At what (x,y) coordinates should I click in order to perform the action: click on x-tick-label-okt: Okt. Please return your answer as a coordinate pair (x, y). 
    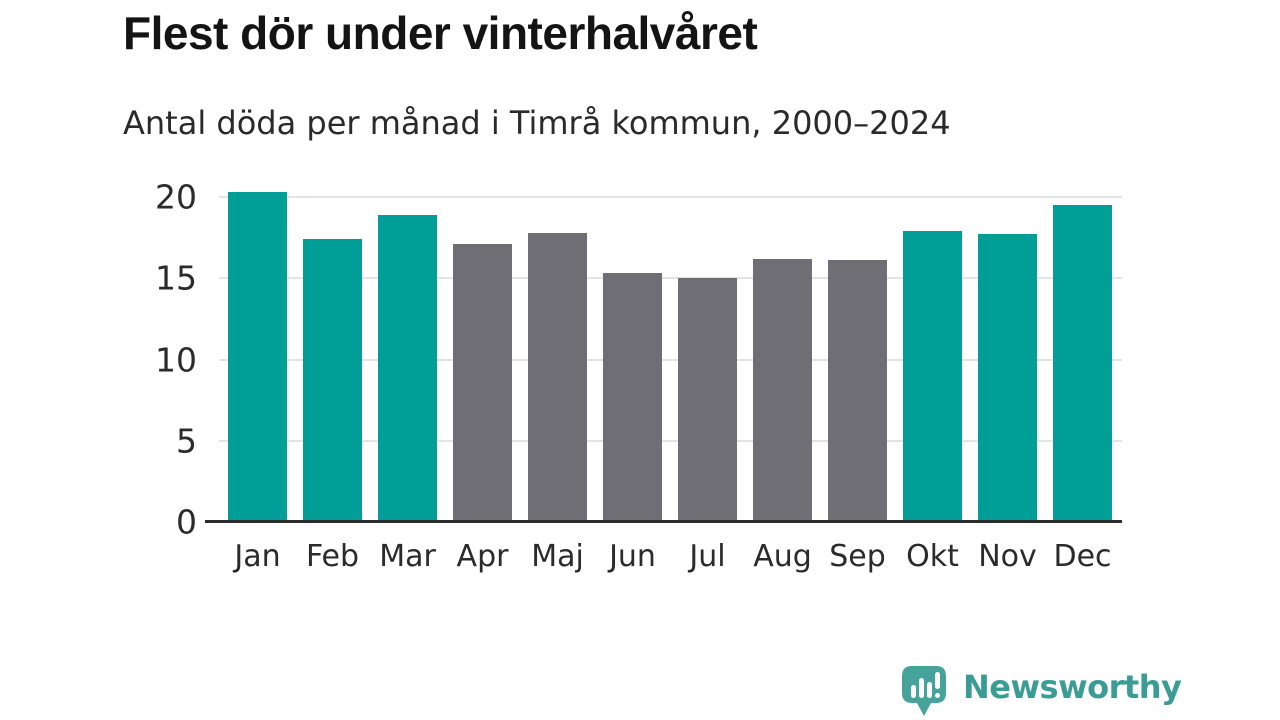
    Looking at the image, I should click on (932, 556).